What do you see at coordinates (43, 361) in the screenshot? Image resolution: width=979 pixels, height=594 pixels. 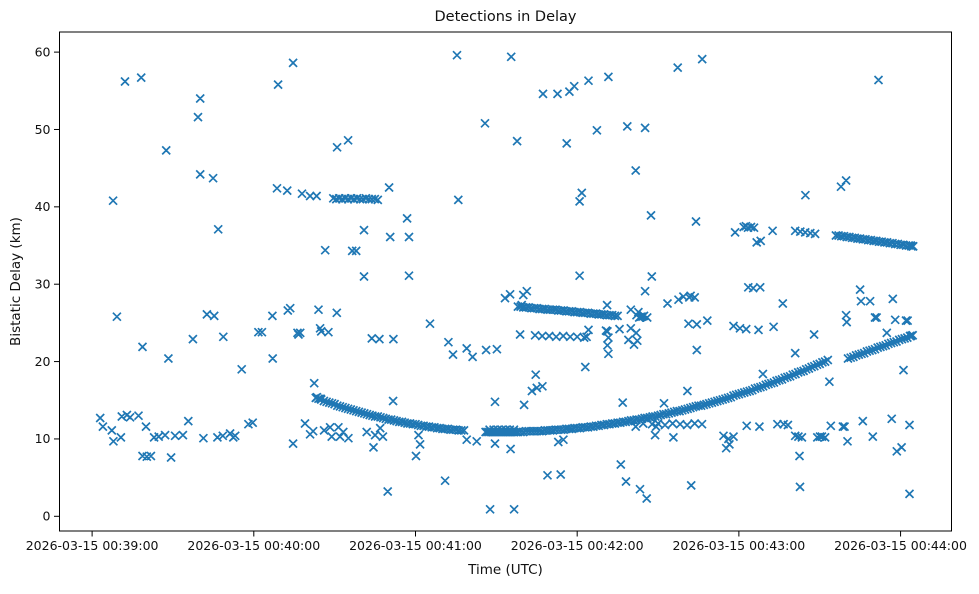 I see `y-tick-label: 20` at bounding box center [43, 361].